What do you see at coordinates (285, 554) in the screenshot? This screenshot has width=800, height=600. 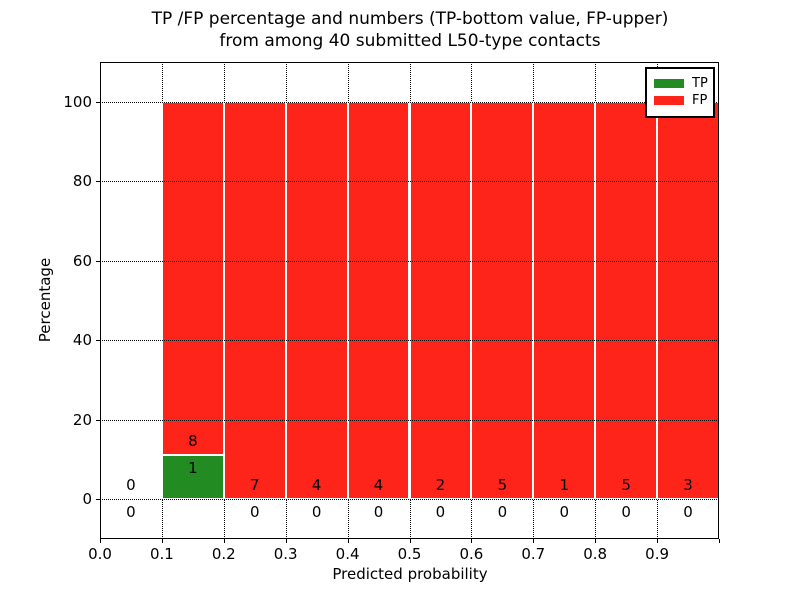 I see `x-tick-label: 0.3` at bounding box center [285, 554].